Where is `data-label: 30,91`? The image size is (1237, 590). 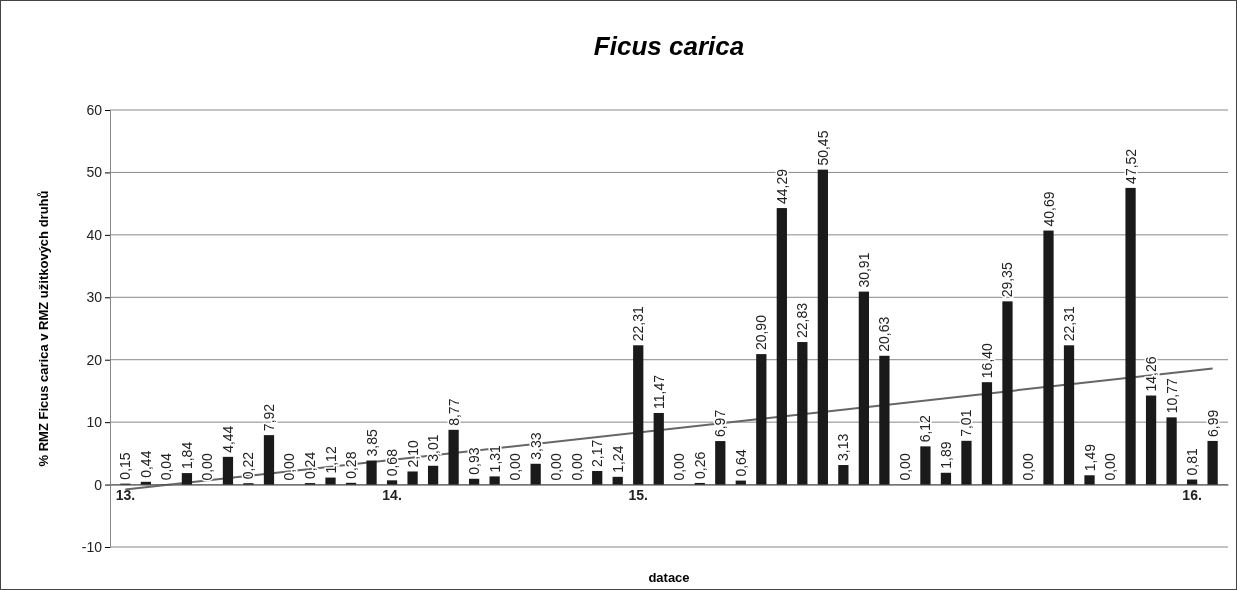
data-label: 30,91 is located at coordinates (863, 270).